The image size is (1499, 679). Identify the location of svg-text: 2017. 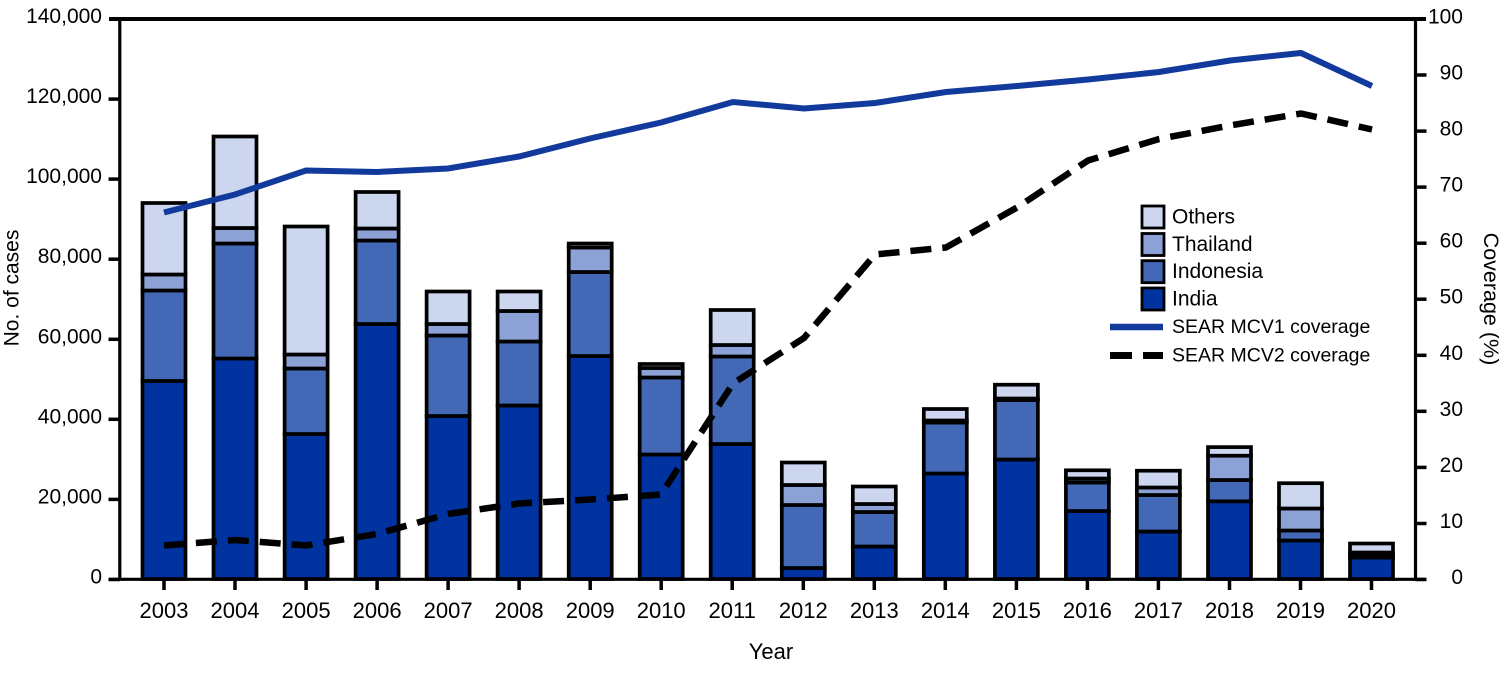
(1158, 610).